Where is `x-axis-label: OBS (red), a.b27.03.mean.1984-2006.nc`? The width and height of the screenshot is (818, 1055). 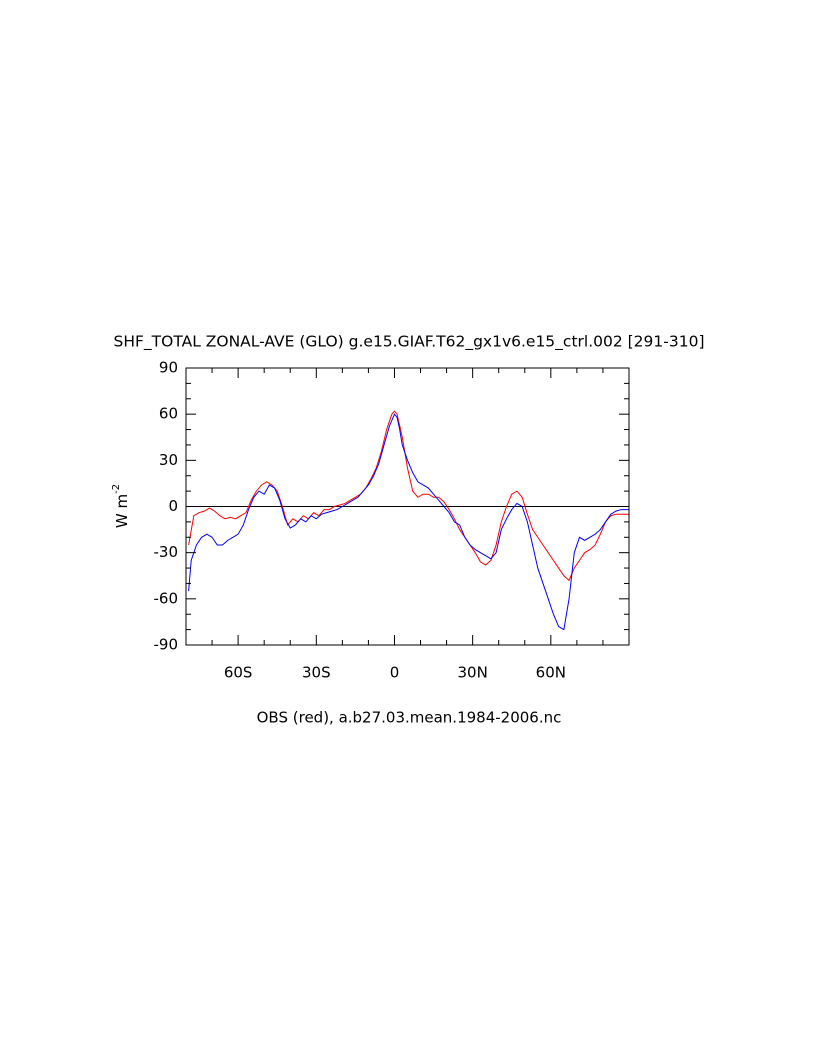
x-axis-label: OBS (red), a.b27.03.mean.1984-2006.nc is located at coordinates (409, 718).